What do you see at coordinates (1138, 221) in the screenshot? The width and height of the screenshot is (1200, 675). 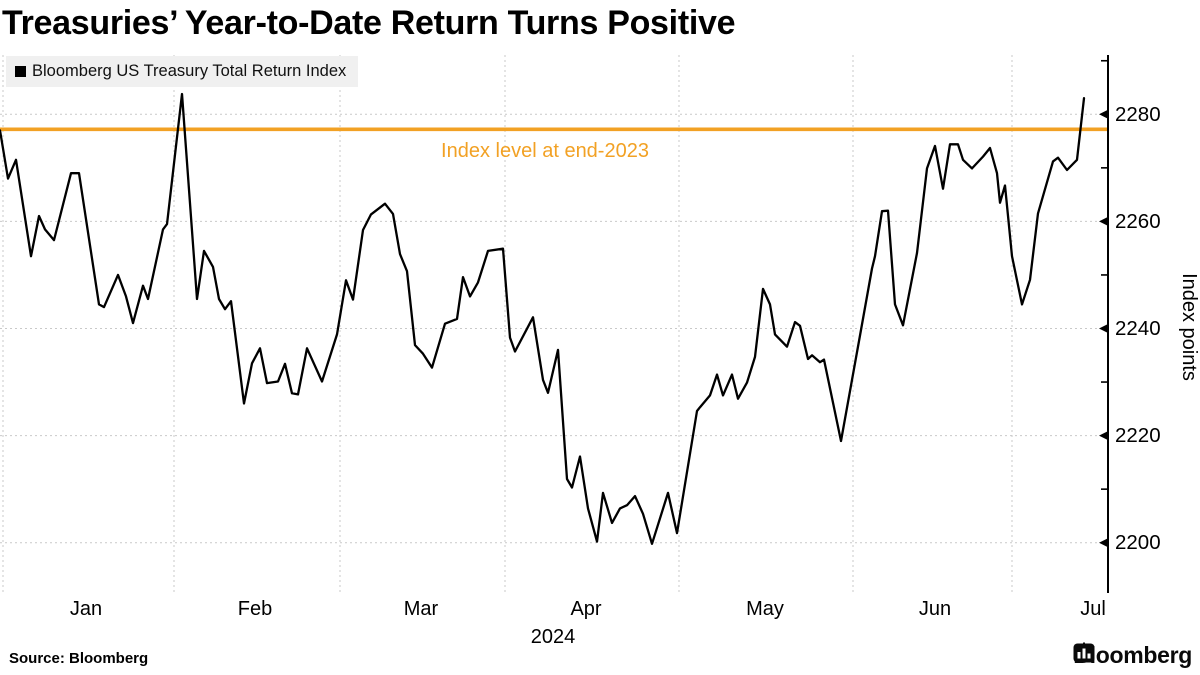 I see `y-axis-tick-label: 2260` at bounding box center [1138, 221].